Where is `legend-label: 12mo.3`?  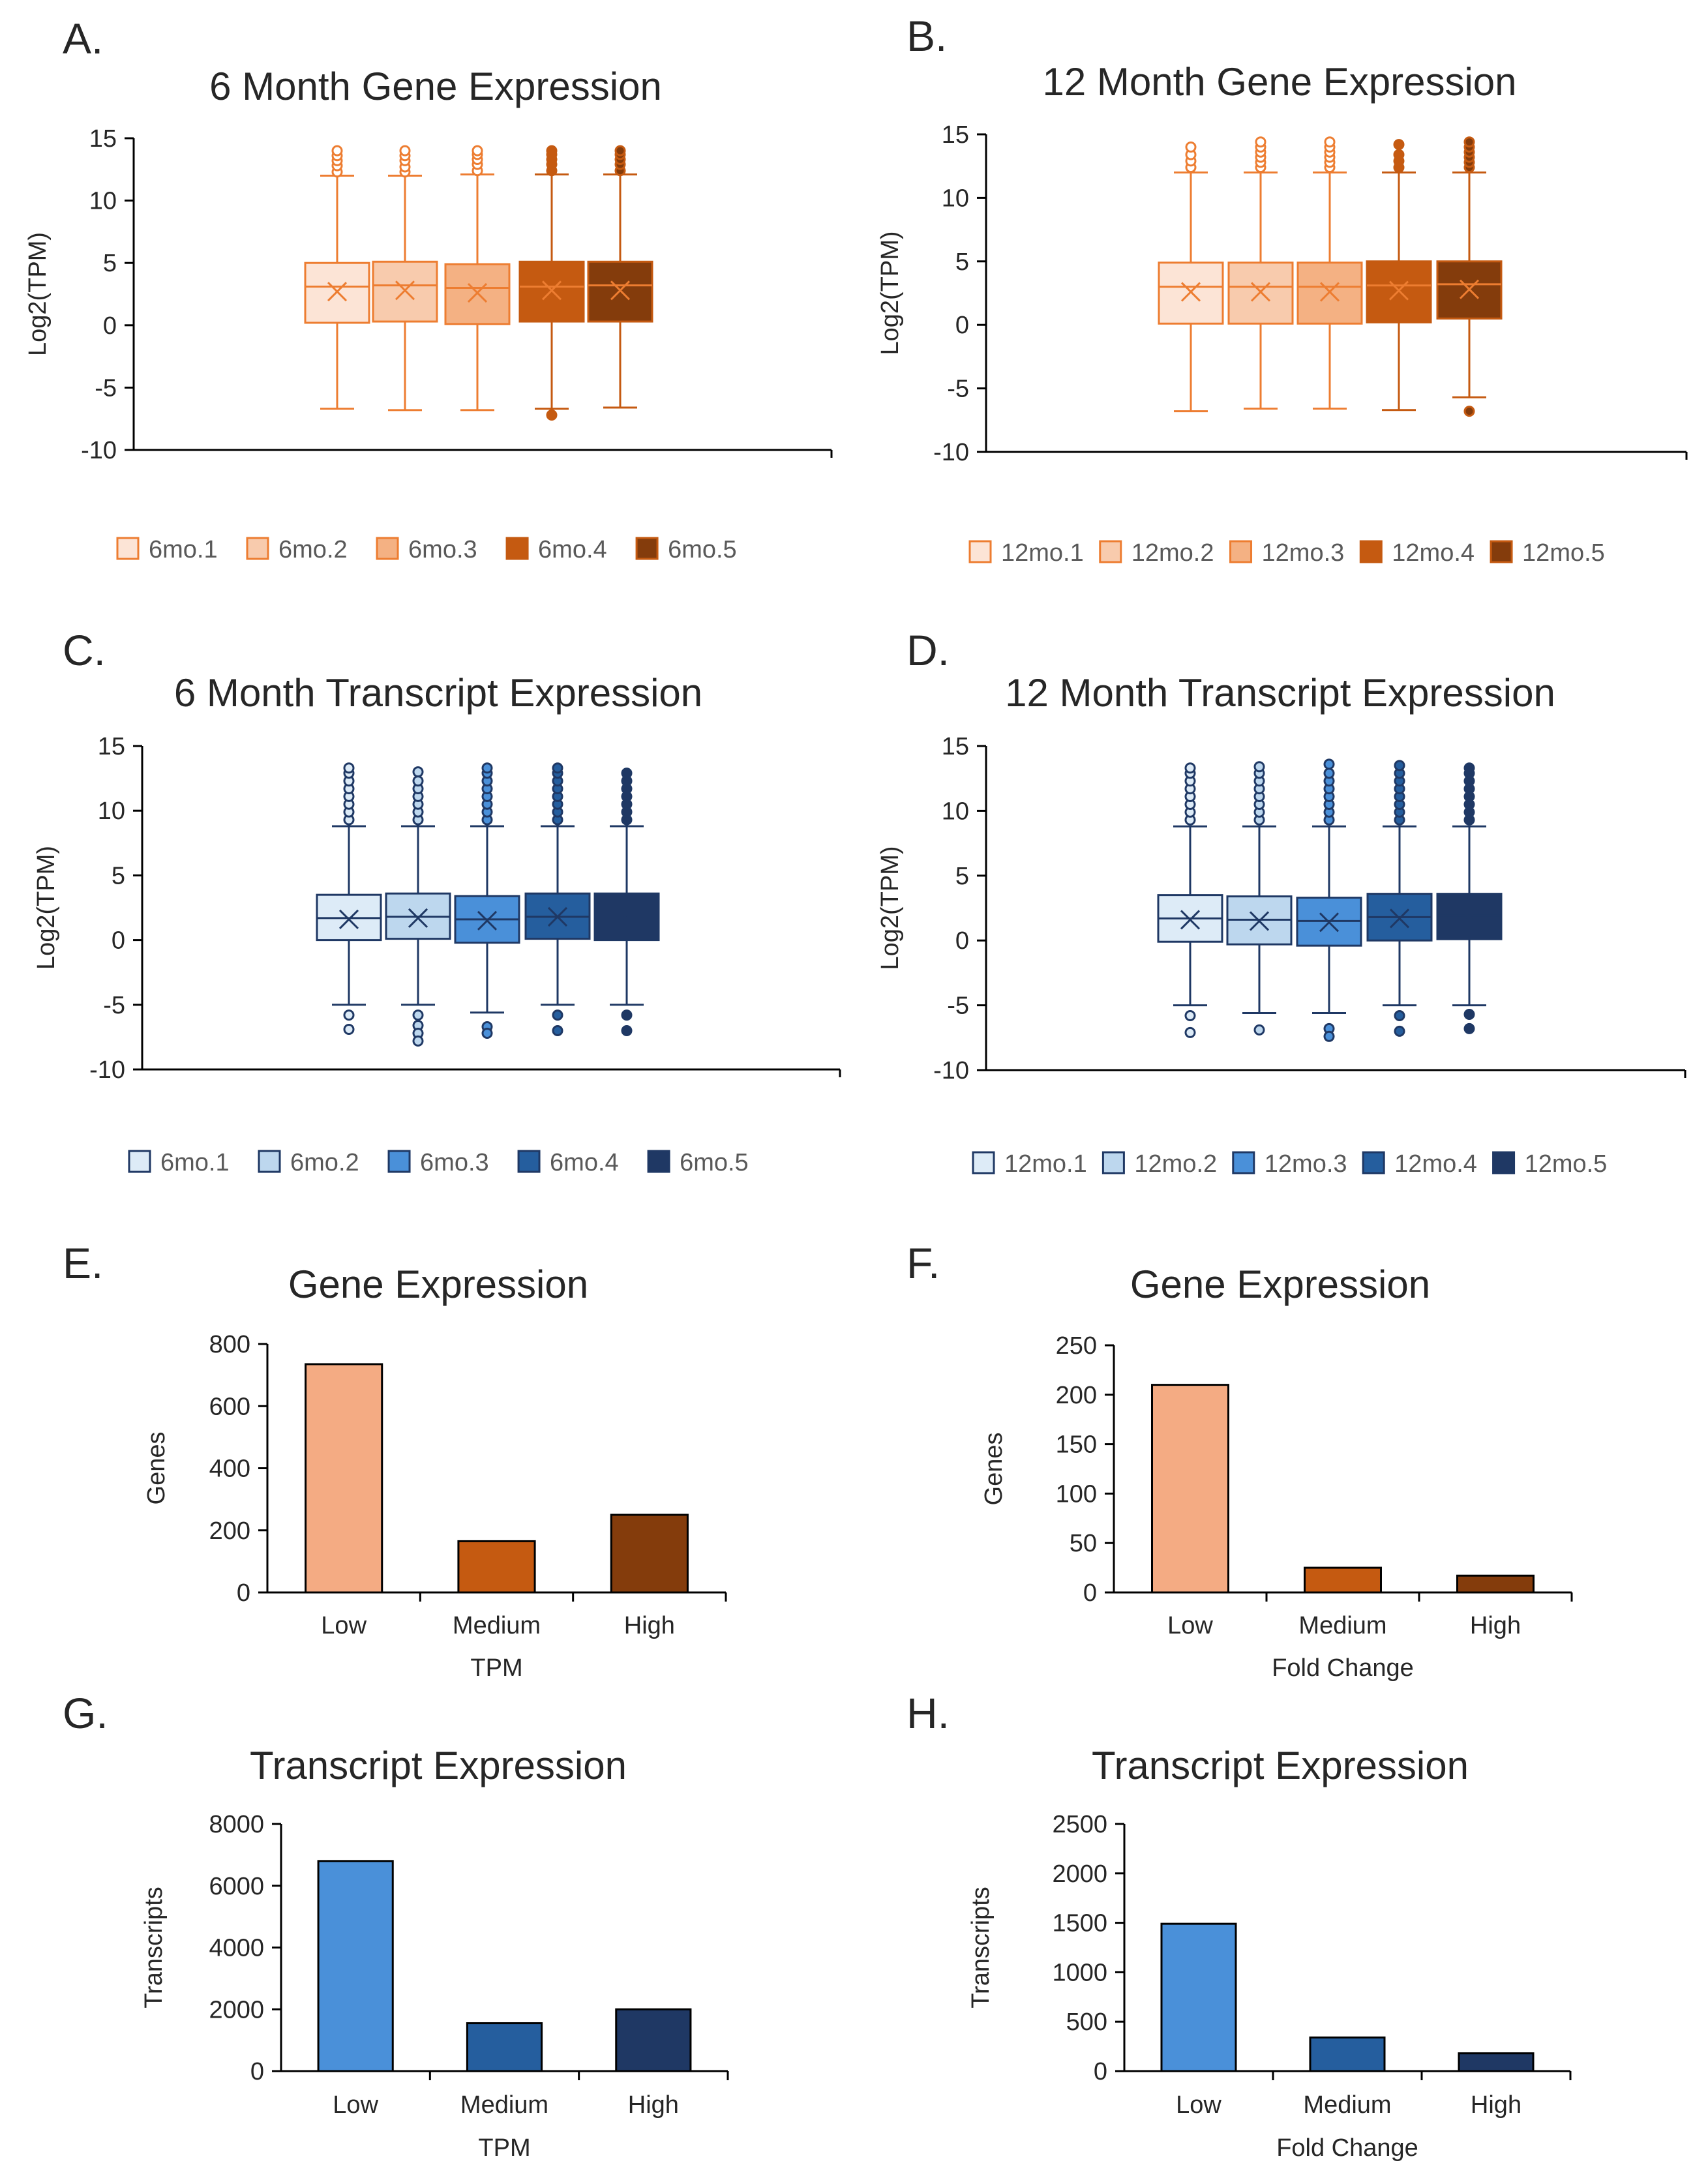
legend-label: 12mo.3 is located at coordinates (1303, 553).